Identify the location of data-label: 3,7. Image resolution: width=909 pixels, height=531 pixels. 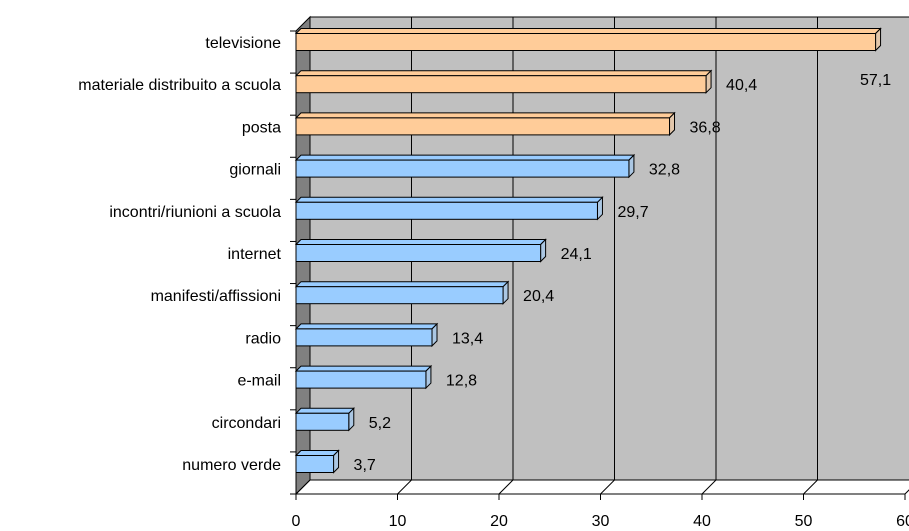
(365, 465).